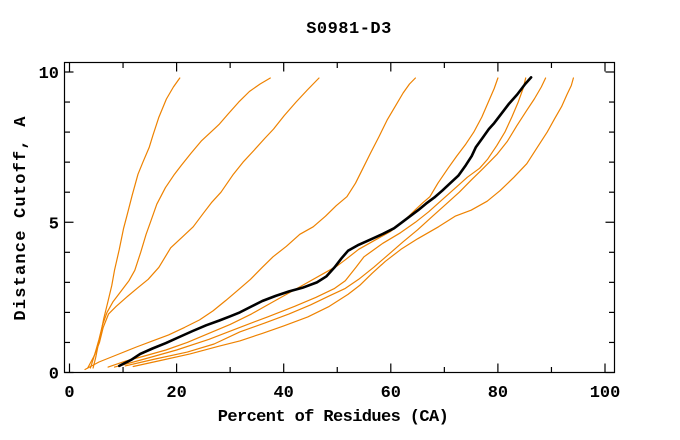 The height and width of the screenshot is (440, 680). I want to click on x-tick-label: 60, so click(391, 393).